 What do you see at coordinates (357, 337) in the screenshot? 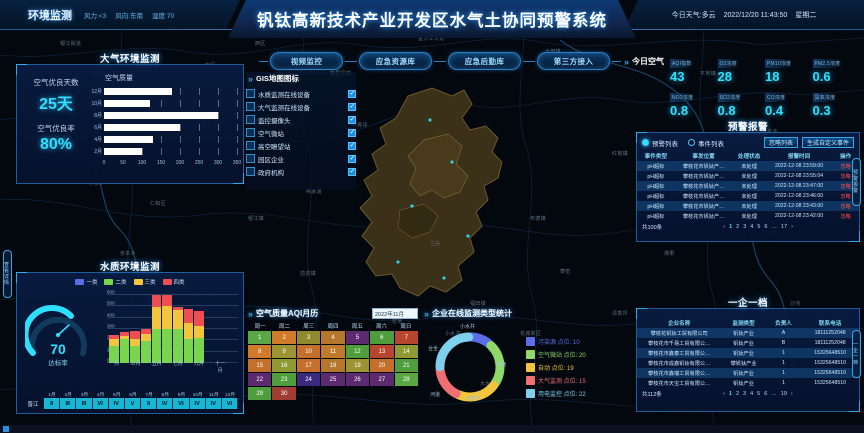
I see `calendar-day-cell: 5` at bounding box center [357, 337].